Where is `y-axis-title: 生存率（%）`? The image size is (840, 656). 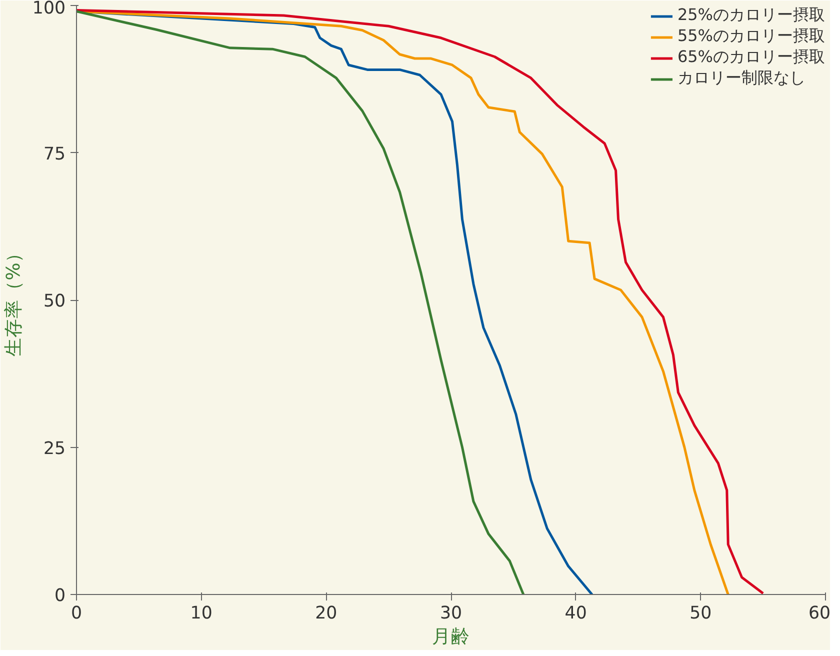 y-axis-title: 生存率（%） is located at coordinates (13, 300).